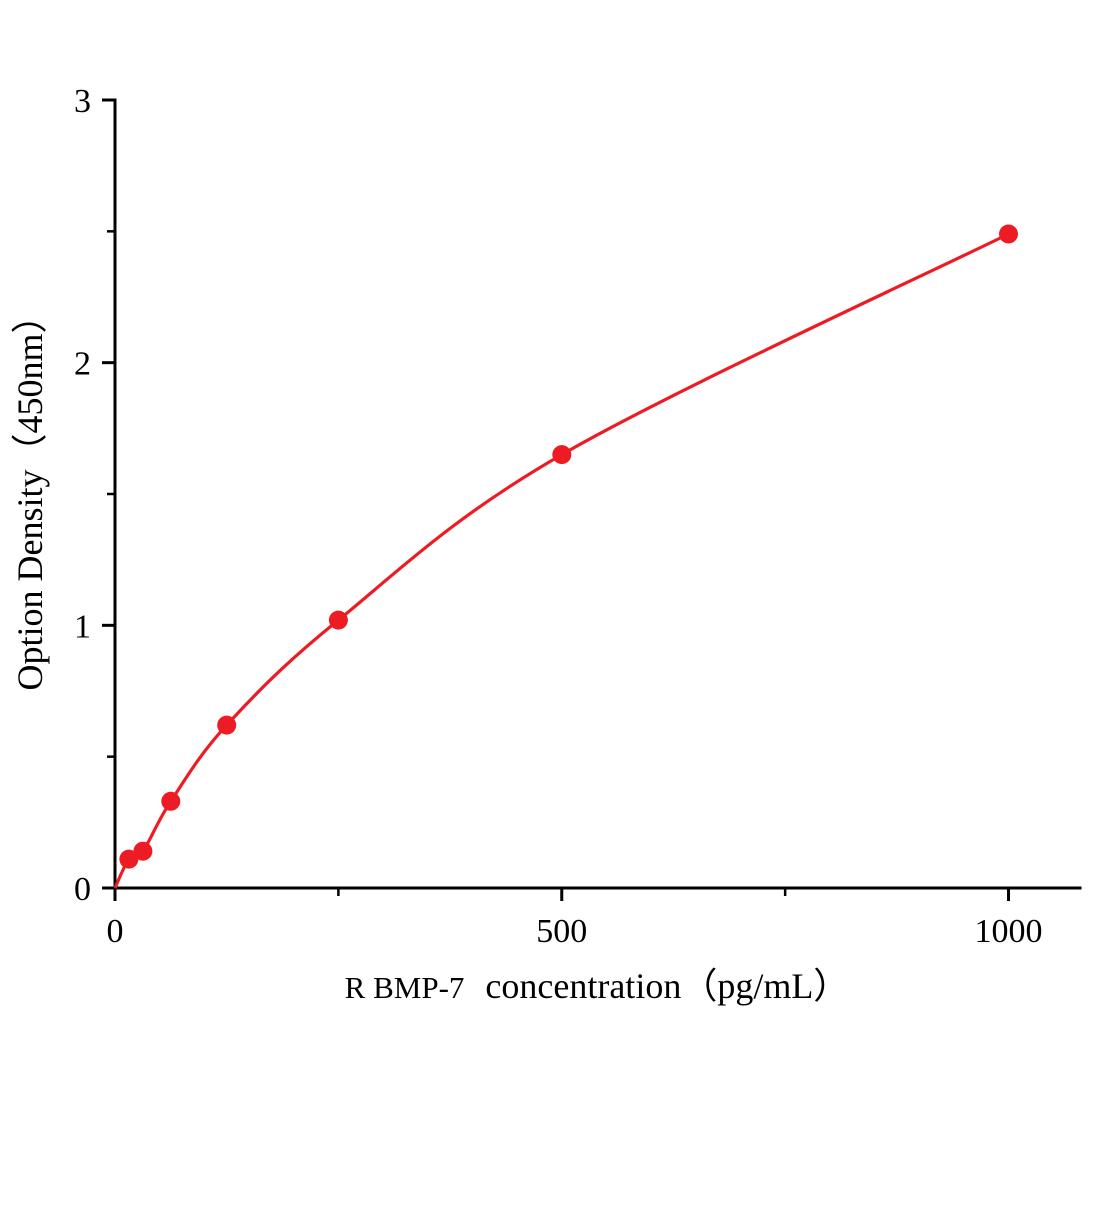 The width and height of the screenshot is (1104, 1205). I want to click on x-tick-label: 1000, so click(1009, 931).